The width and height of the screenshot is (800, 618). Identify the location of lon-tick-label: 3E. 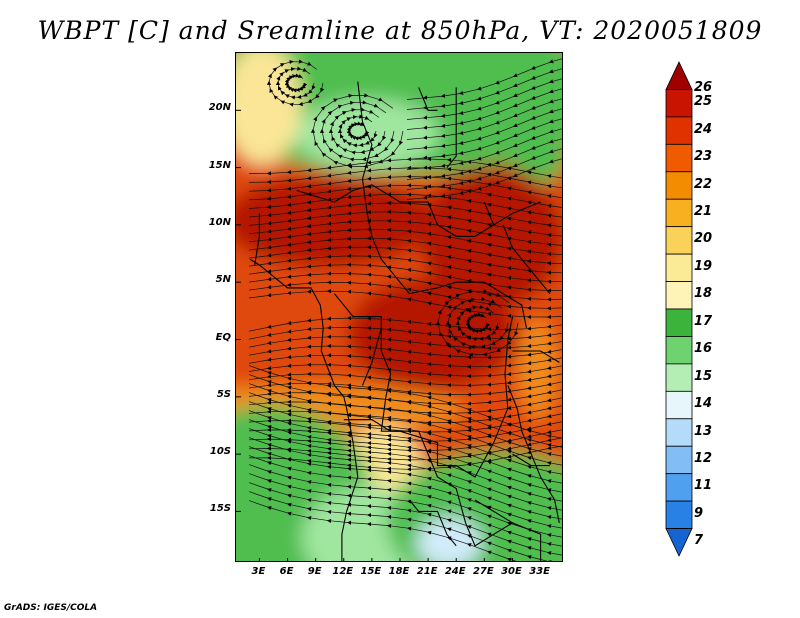
(258, 571).